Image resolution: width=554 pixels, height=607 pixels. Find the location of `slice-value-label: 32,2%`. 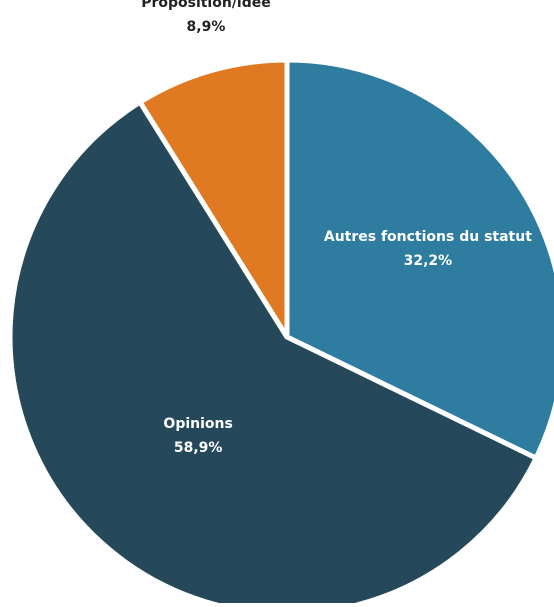

slice-value-label: 32,2% is located at coordinates (428, 261).